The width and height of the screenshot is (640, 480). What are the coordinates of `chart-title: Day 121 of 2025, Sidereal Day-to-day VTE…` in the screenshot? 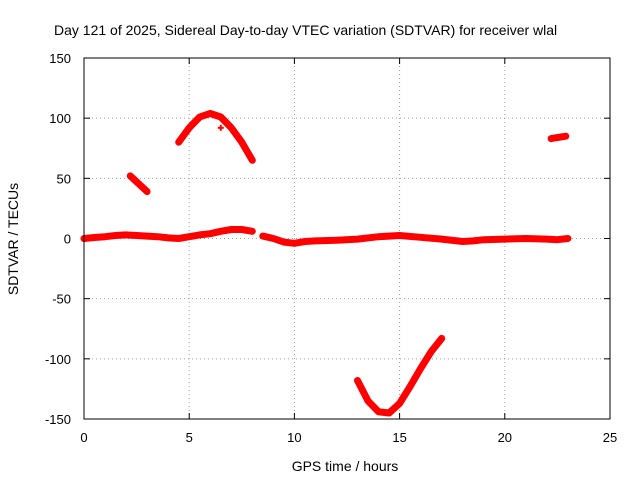 It's located at (305, 30).